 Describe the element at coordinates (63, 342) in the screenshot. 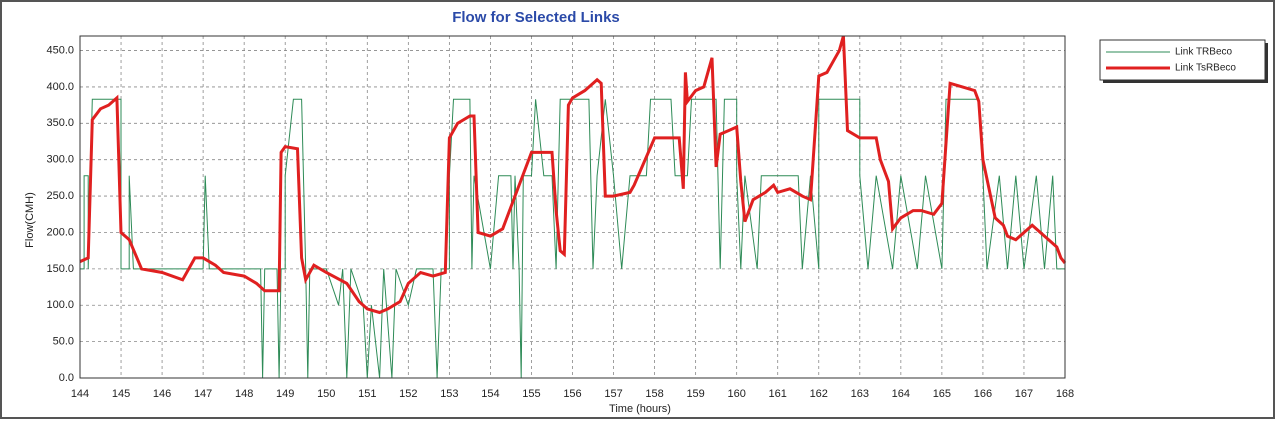

I see `y-tick-label: 50.0` at that location.